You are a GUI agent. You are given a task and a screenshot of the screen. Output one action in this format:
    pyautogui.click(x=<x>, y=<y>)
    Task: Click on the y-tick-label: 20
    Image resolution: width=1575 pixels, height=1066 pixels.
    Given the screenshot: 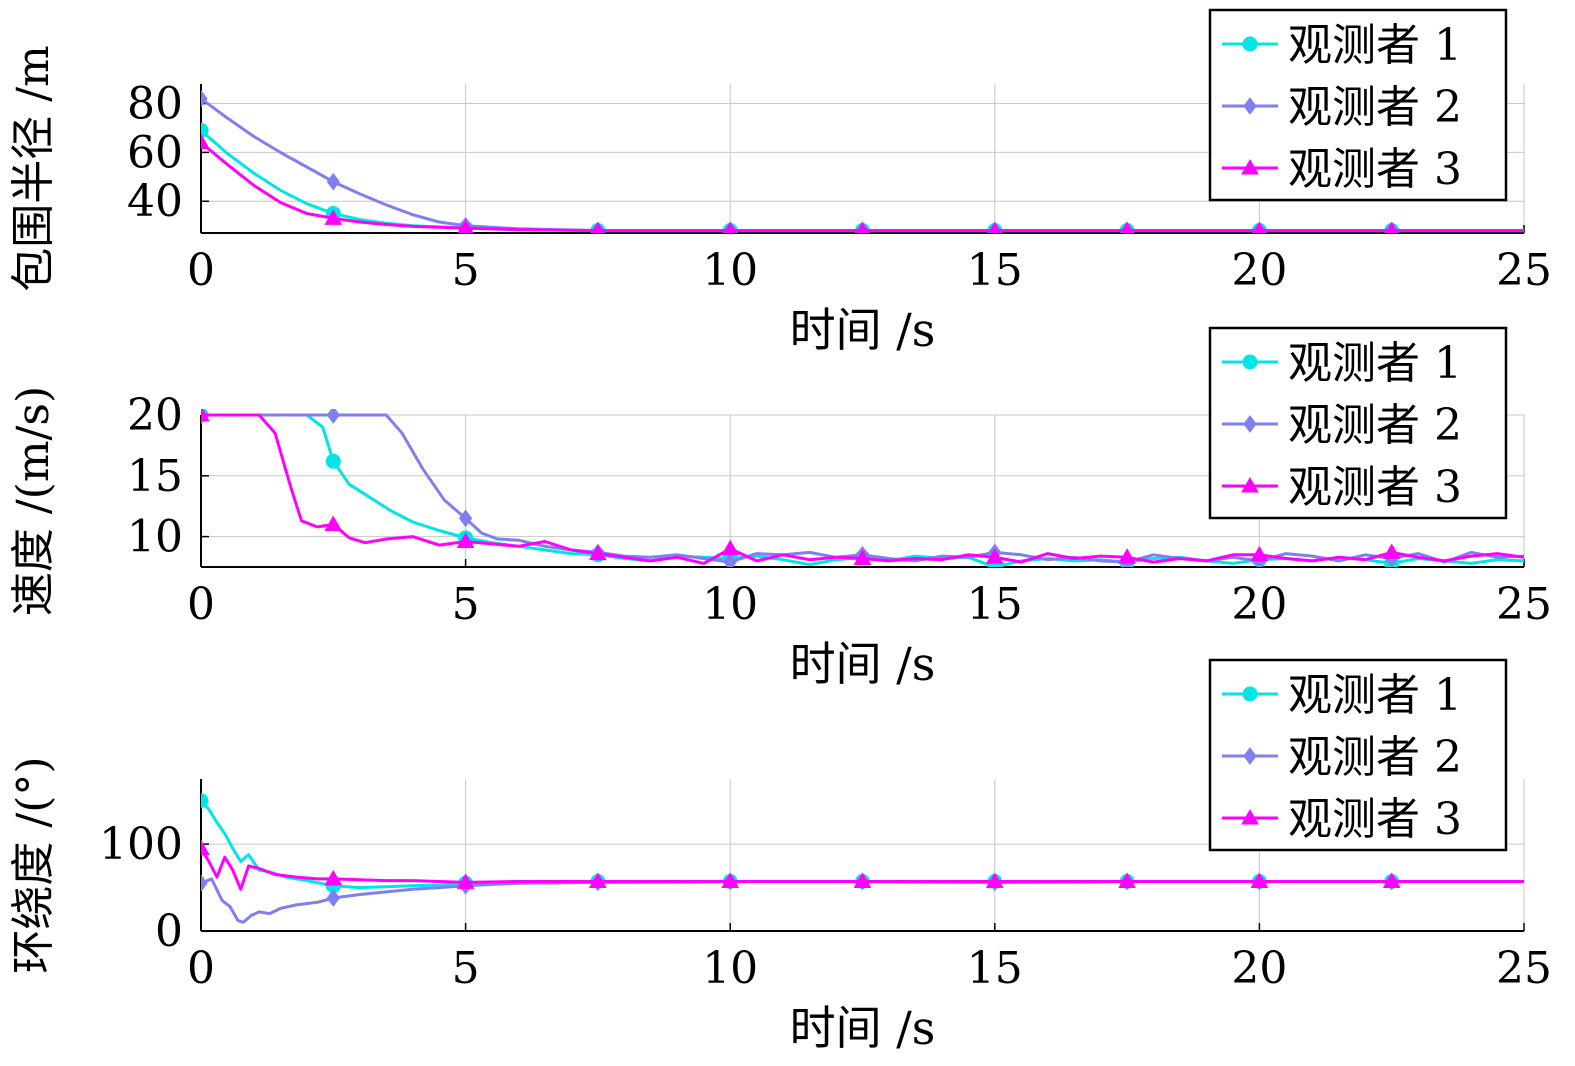 What is the action you would take?
    pyautogui.click(x=155, y=415)
    